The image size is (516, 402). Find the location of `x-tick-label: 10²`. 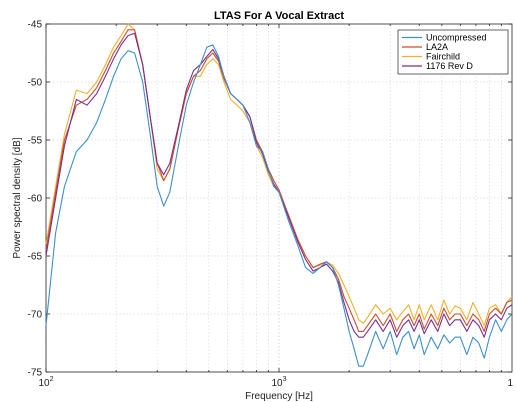

x-tick-label: 10² is located at coordinates (45, 382).